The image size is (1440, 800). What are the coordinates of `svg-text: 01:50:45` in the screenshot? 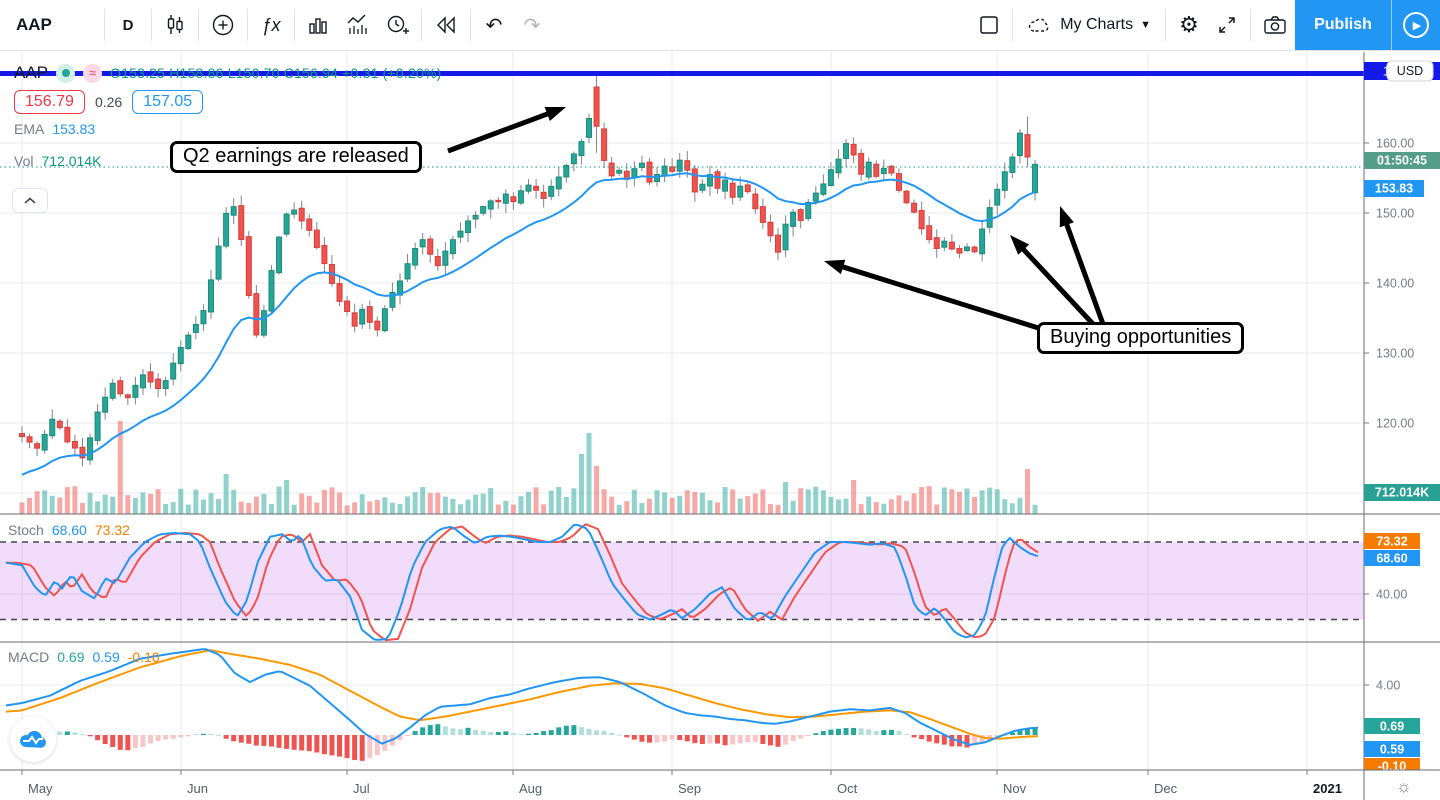 It's located at (1402, 161).